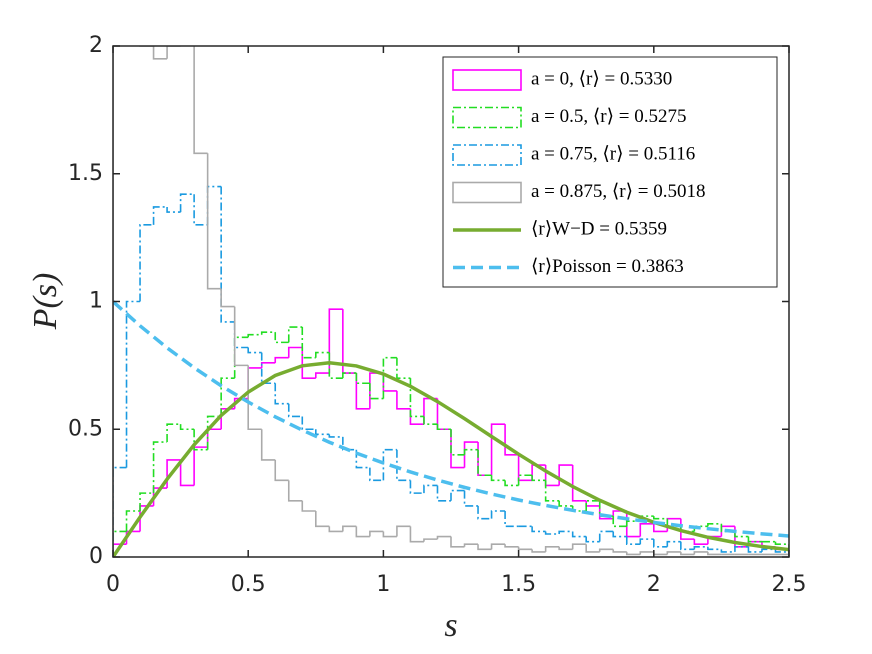 This screenshot has width=872, height=654. Describe the element at coordinates (609, 116) in the screenshot. I see `legend-label: a = 0.5, ⟨r⟩ = 0.5275` at that location.